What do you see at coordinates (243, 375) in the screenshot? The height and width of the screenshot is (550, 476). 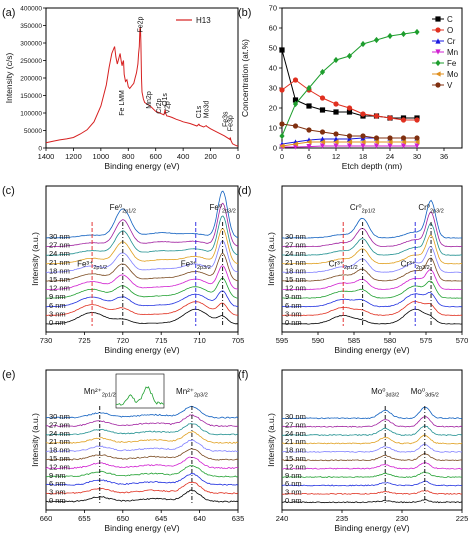 I see `panel-label: (f)` at bounding box center [243, 375].